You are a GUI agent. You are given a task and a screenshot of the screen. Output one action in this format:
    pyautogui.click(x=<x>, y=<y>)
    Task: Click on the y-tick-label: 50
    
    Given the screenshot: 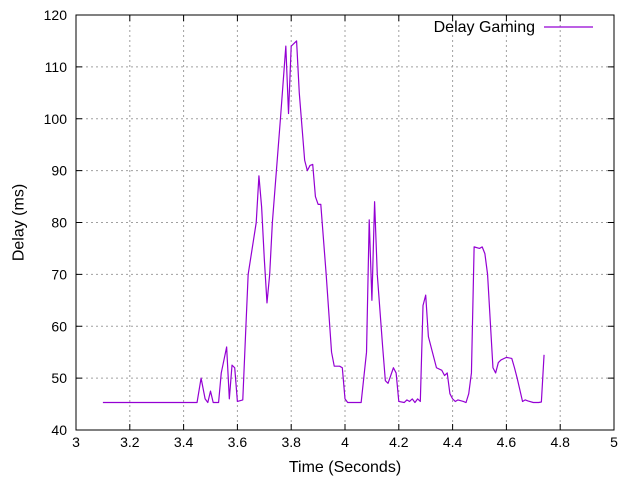 What is the action you would take?
    pyautogui.click(x=59, y=378)
    